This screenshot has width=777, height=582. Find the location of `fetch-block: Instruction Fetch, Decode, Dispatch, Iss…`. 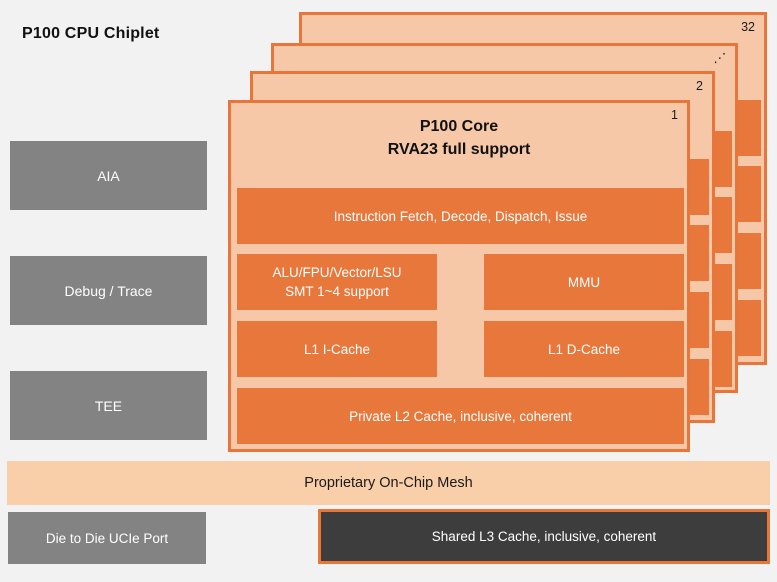

fetch-block: Instruction Fetch, Decode, Dispatch, Iss… is located at coordinates (460, 216).